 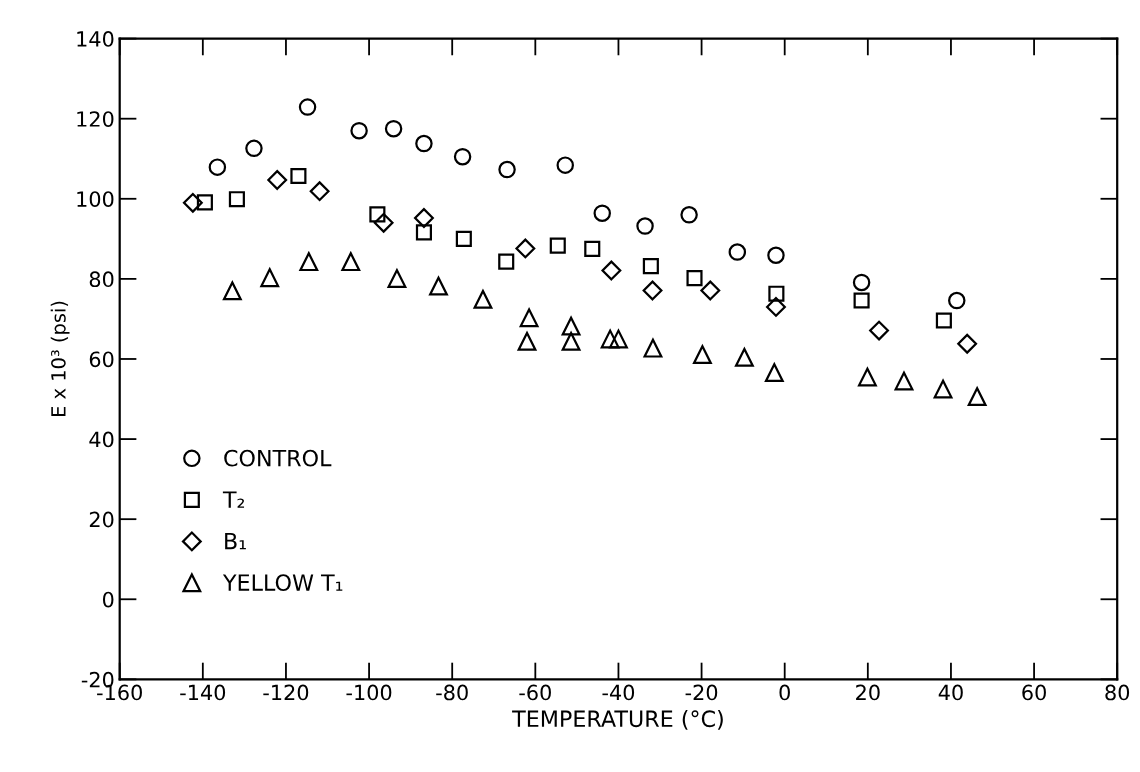 I want to click on y-tick-label: 80, so click(x=101, y=279).